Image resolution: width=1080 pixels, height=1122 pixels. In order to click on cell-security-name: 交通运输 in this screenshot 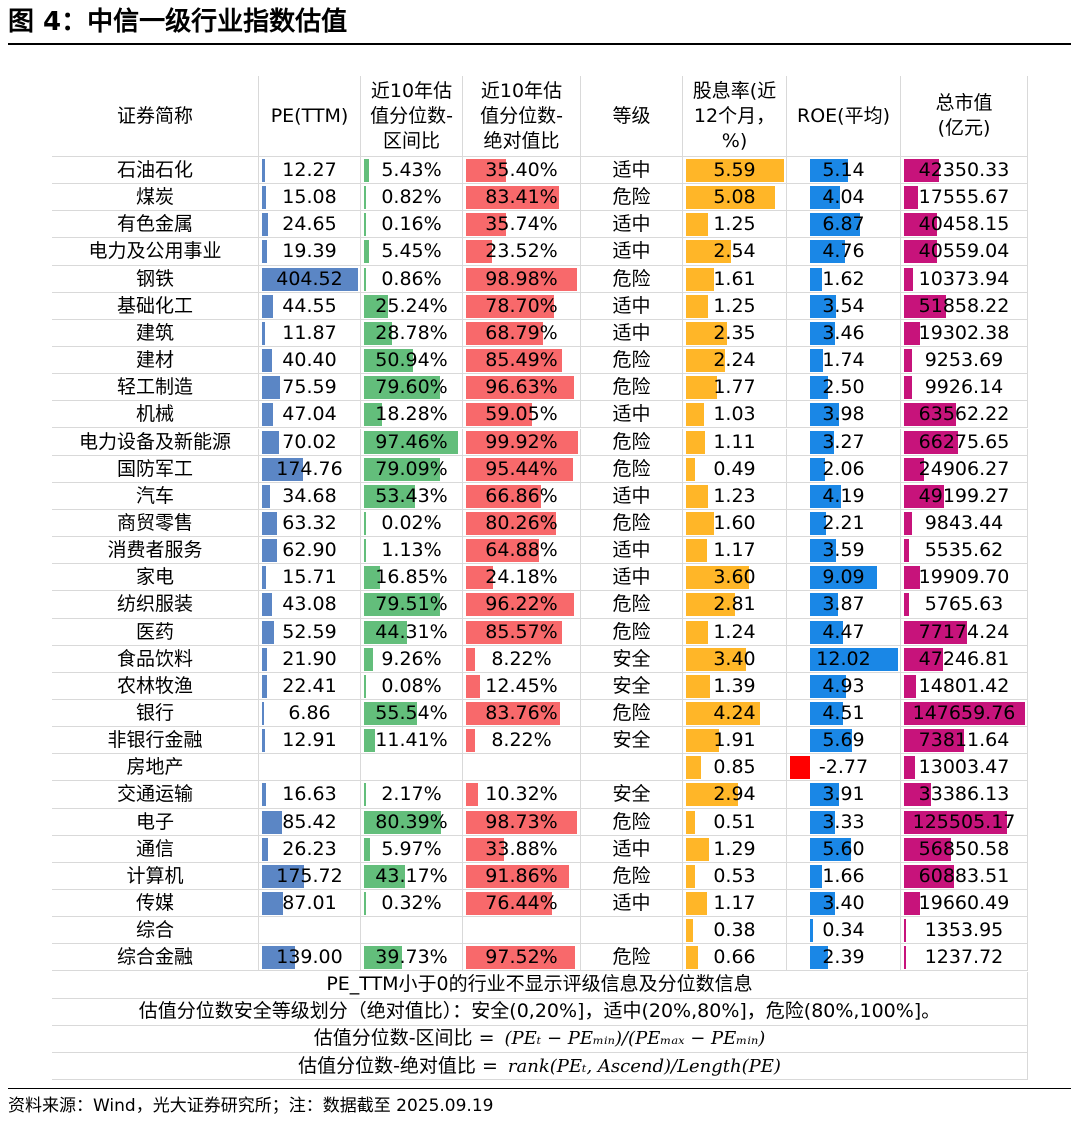, I will do `click(155, 795)`.